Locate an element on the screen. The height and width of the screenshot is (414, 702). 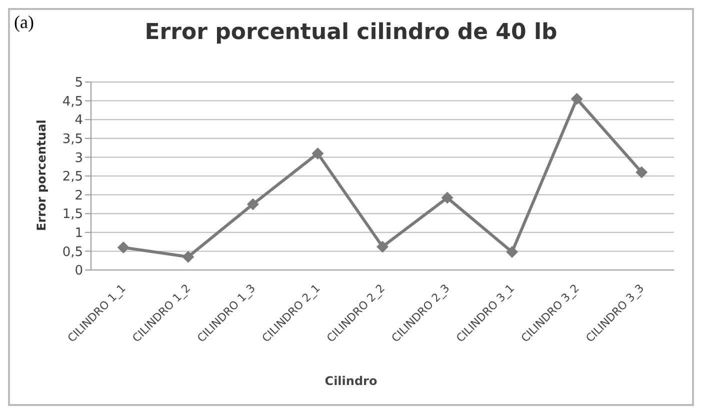
y-tick-label: 2,5 is located at coordinates (72, 177).